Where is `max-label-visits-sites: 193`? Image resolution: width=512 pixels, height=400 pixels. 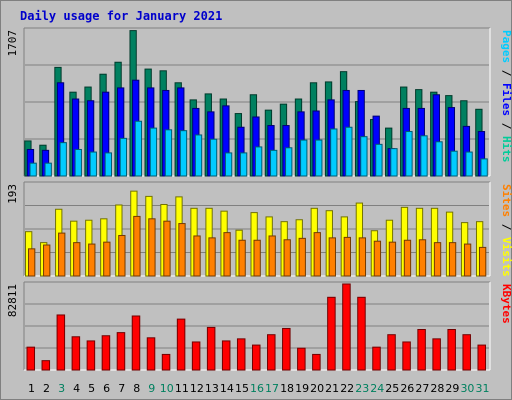 max-label-visits-sites: 193 is located at coordinates (12, 194).